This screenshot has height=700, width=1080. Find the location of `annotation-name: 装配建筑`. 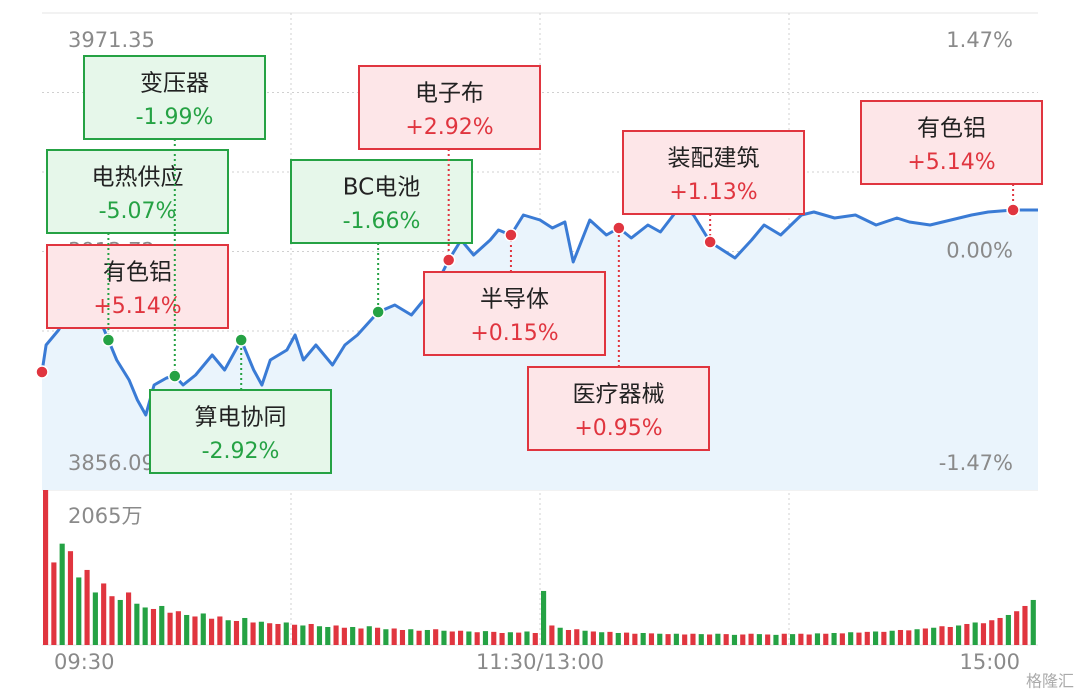

annotation-name: 装配建筑 is located at coordinates (714, 159).